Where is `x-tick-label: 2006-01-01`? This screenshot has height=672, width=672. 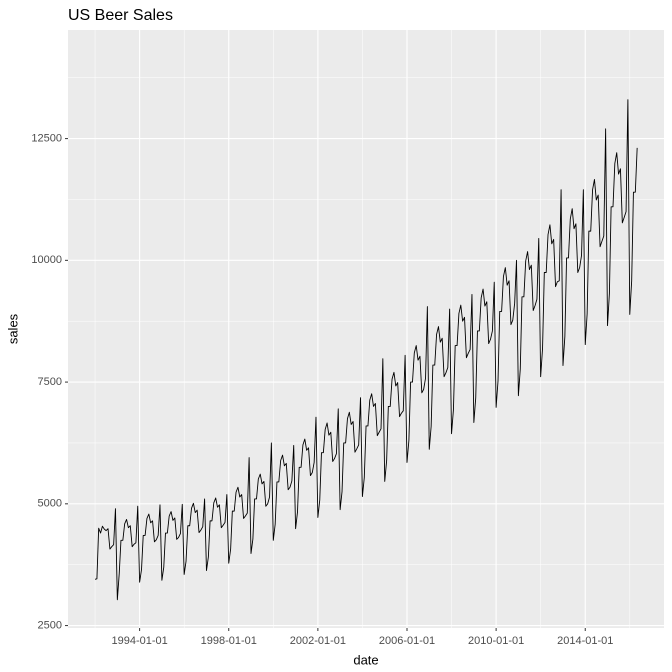 x-tick-label: 2006-01-01 is located at coordinates (407, 641).